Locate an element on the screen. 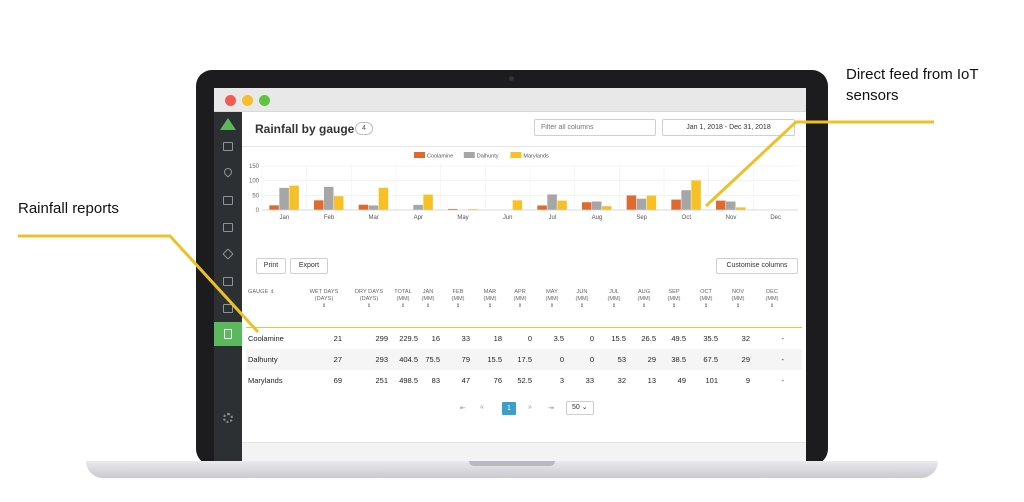  column-header-label: FEB is located at coordinates (458, 292).